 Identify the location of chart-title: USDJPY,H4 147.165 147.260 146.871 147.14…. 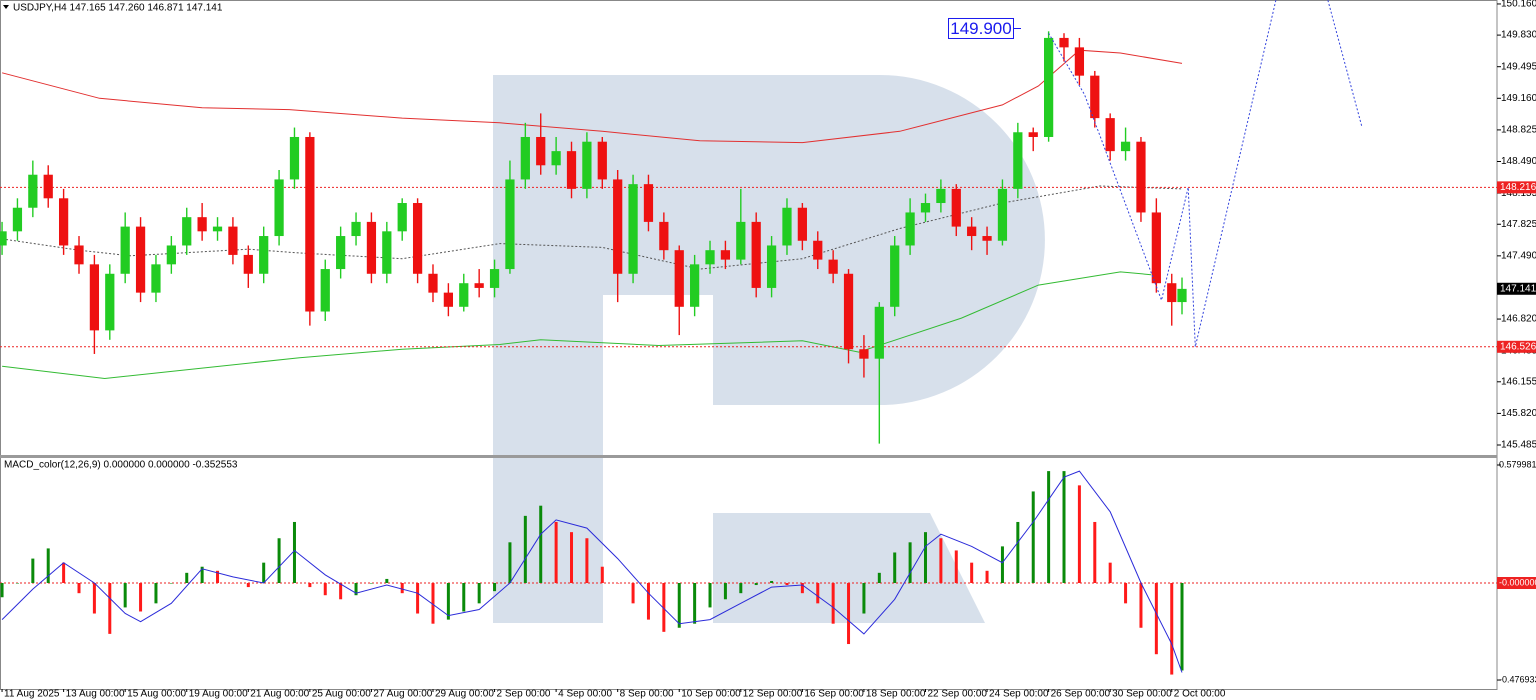
(118, 8).